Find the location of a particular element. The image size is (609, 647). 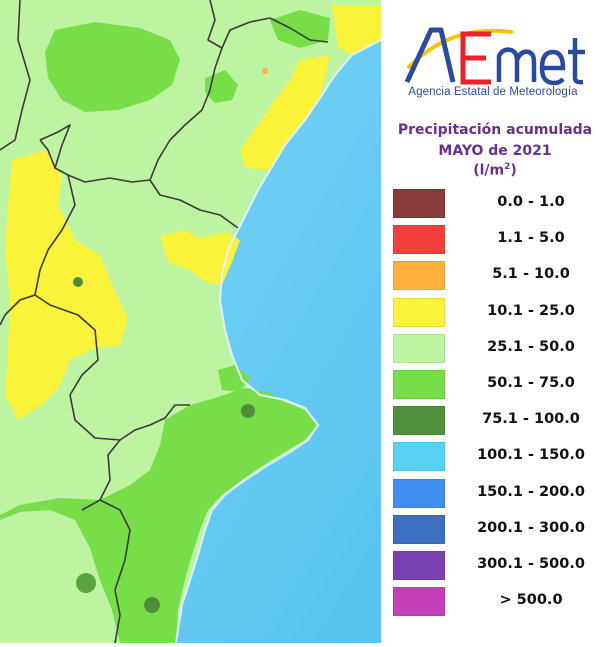

legend-range-label: 5.1 - 10.0 is located at coordinates (531, 274).